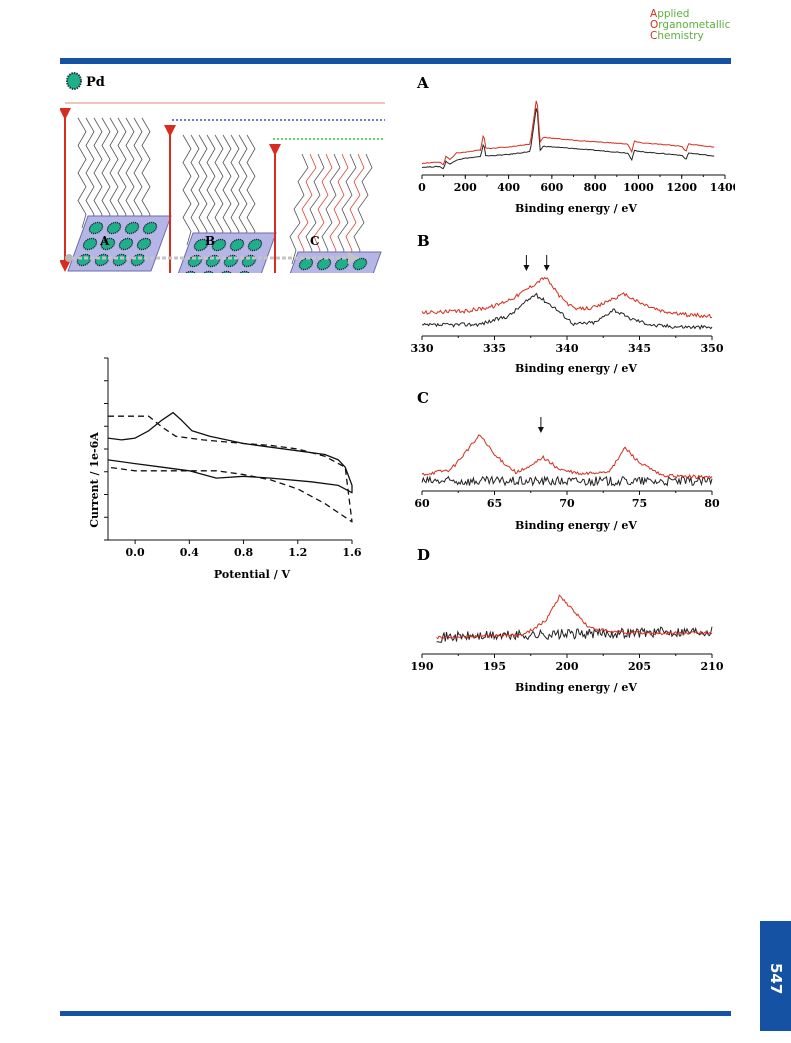 The image size is (791, 1043). What do you see at coordinates (423, 555) in the screenshot?
I see `xps-panel-label-d: D` at bounding box center [423, 555].